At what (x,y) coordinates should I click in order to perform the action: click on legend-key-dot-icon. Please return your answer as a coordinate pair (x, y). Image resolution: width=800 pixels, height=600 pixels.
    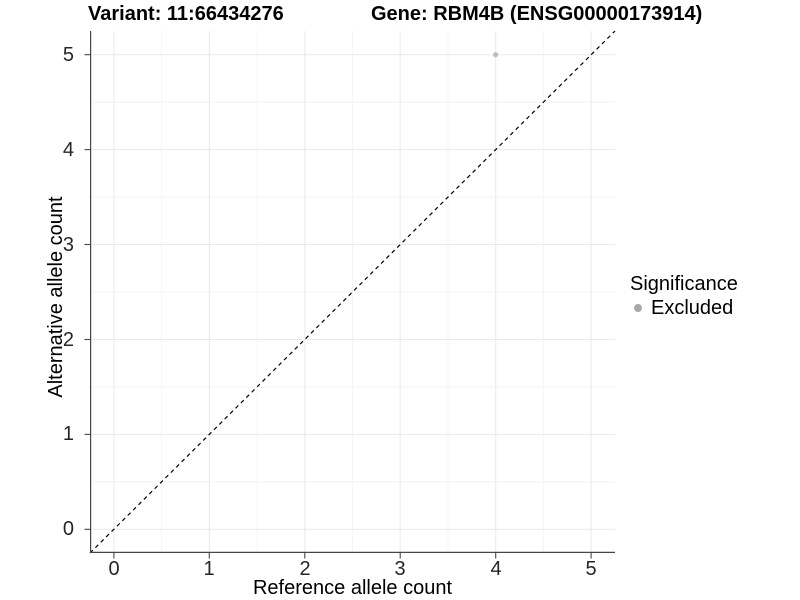
    Looking at the image, I should click on (638, 308).